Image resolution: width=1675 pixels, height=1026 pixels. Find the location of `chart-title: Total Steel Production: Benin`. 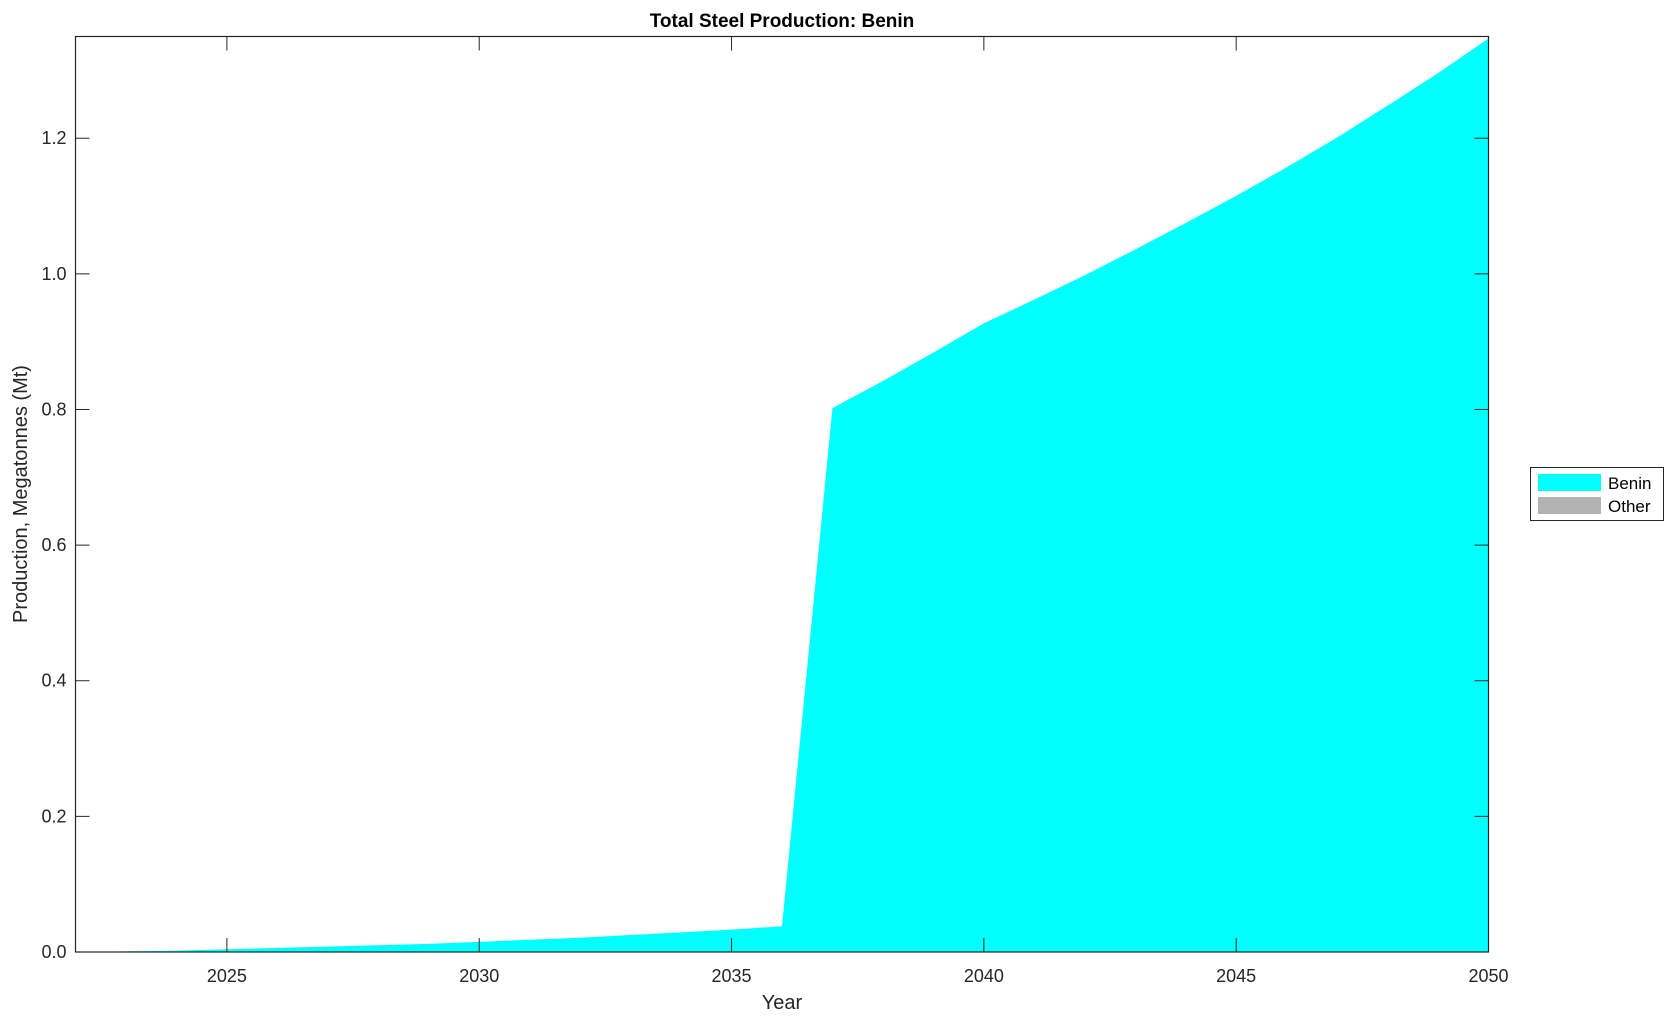

chart-title: Total Steel Production: Benin is located at coordinates (782, 21).